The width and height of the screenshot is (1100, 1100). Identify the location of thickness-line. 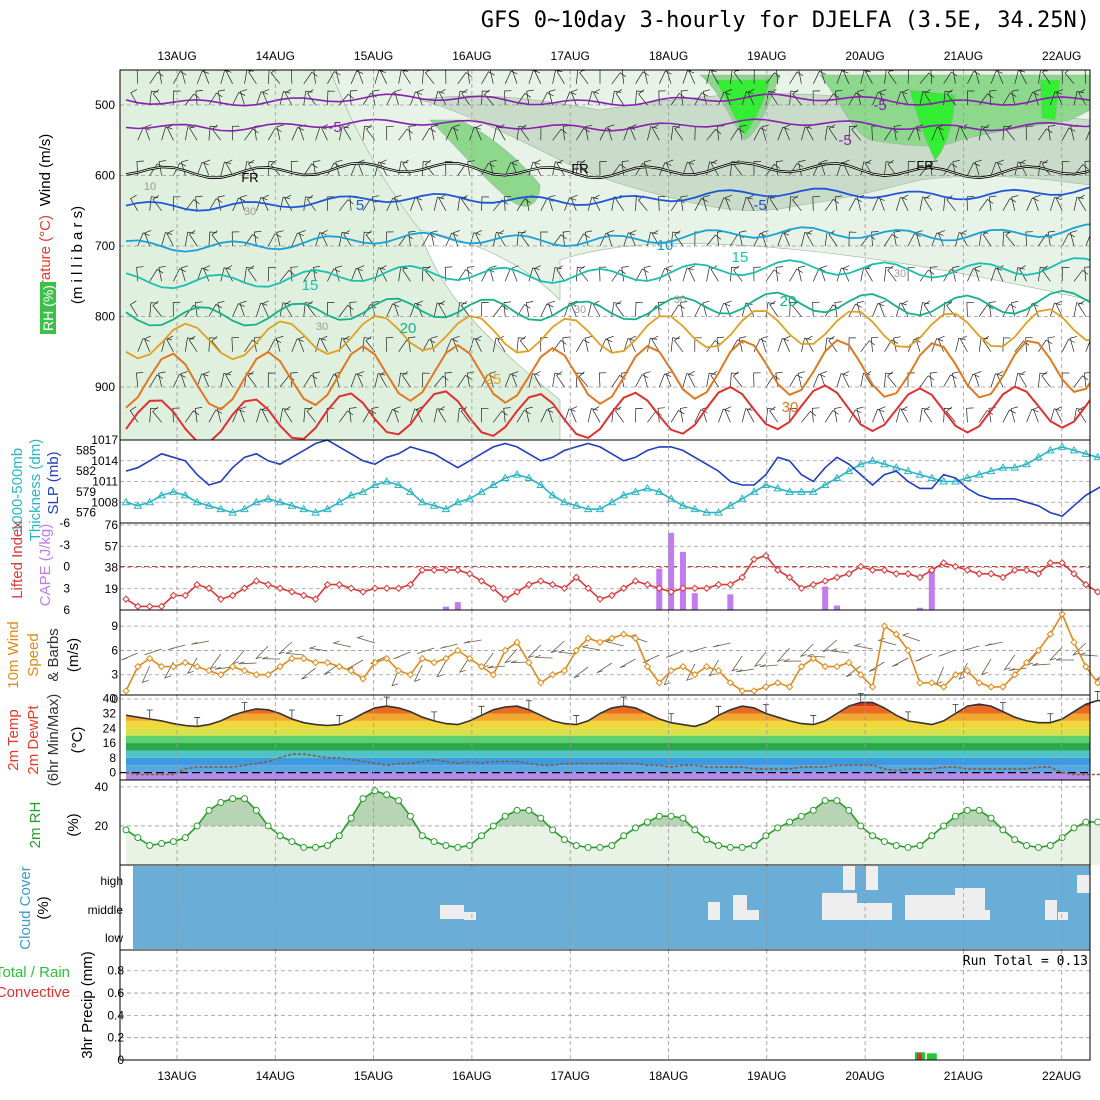
(612, 480).